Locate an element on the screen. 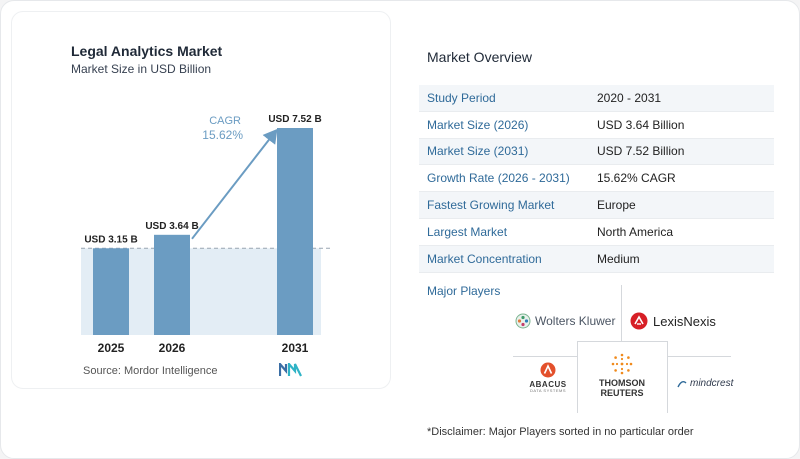 This screenshot has height=459, width=800. tick-label-2026: 2026 is located at coordinates (172, 348).